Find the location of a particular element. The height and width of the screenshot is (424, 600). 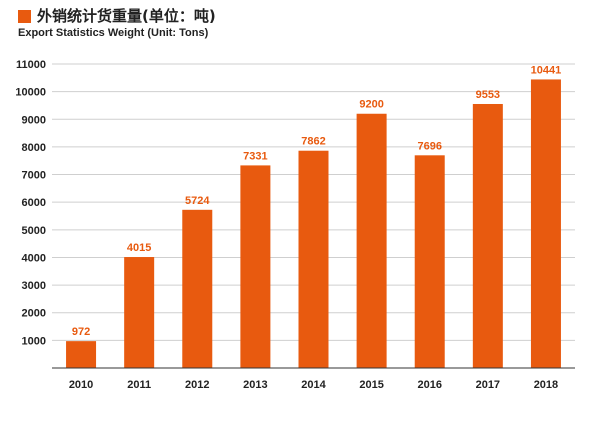

data-label-2012: 5724 is located at coordinates (197, 201).